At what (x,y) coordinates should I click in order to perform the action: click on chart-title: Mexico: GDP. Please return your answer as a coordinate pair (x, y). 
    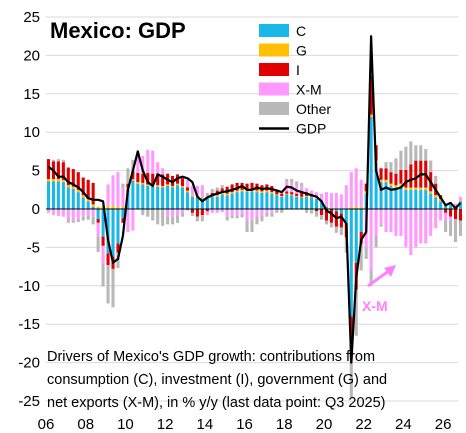
    Looking at the image, I should click on (118, 30).